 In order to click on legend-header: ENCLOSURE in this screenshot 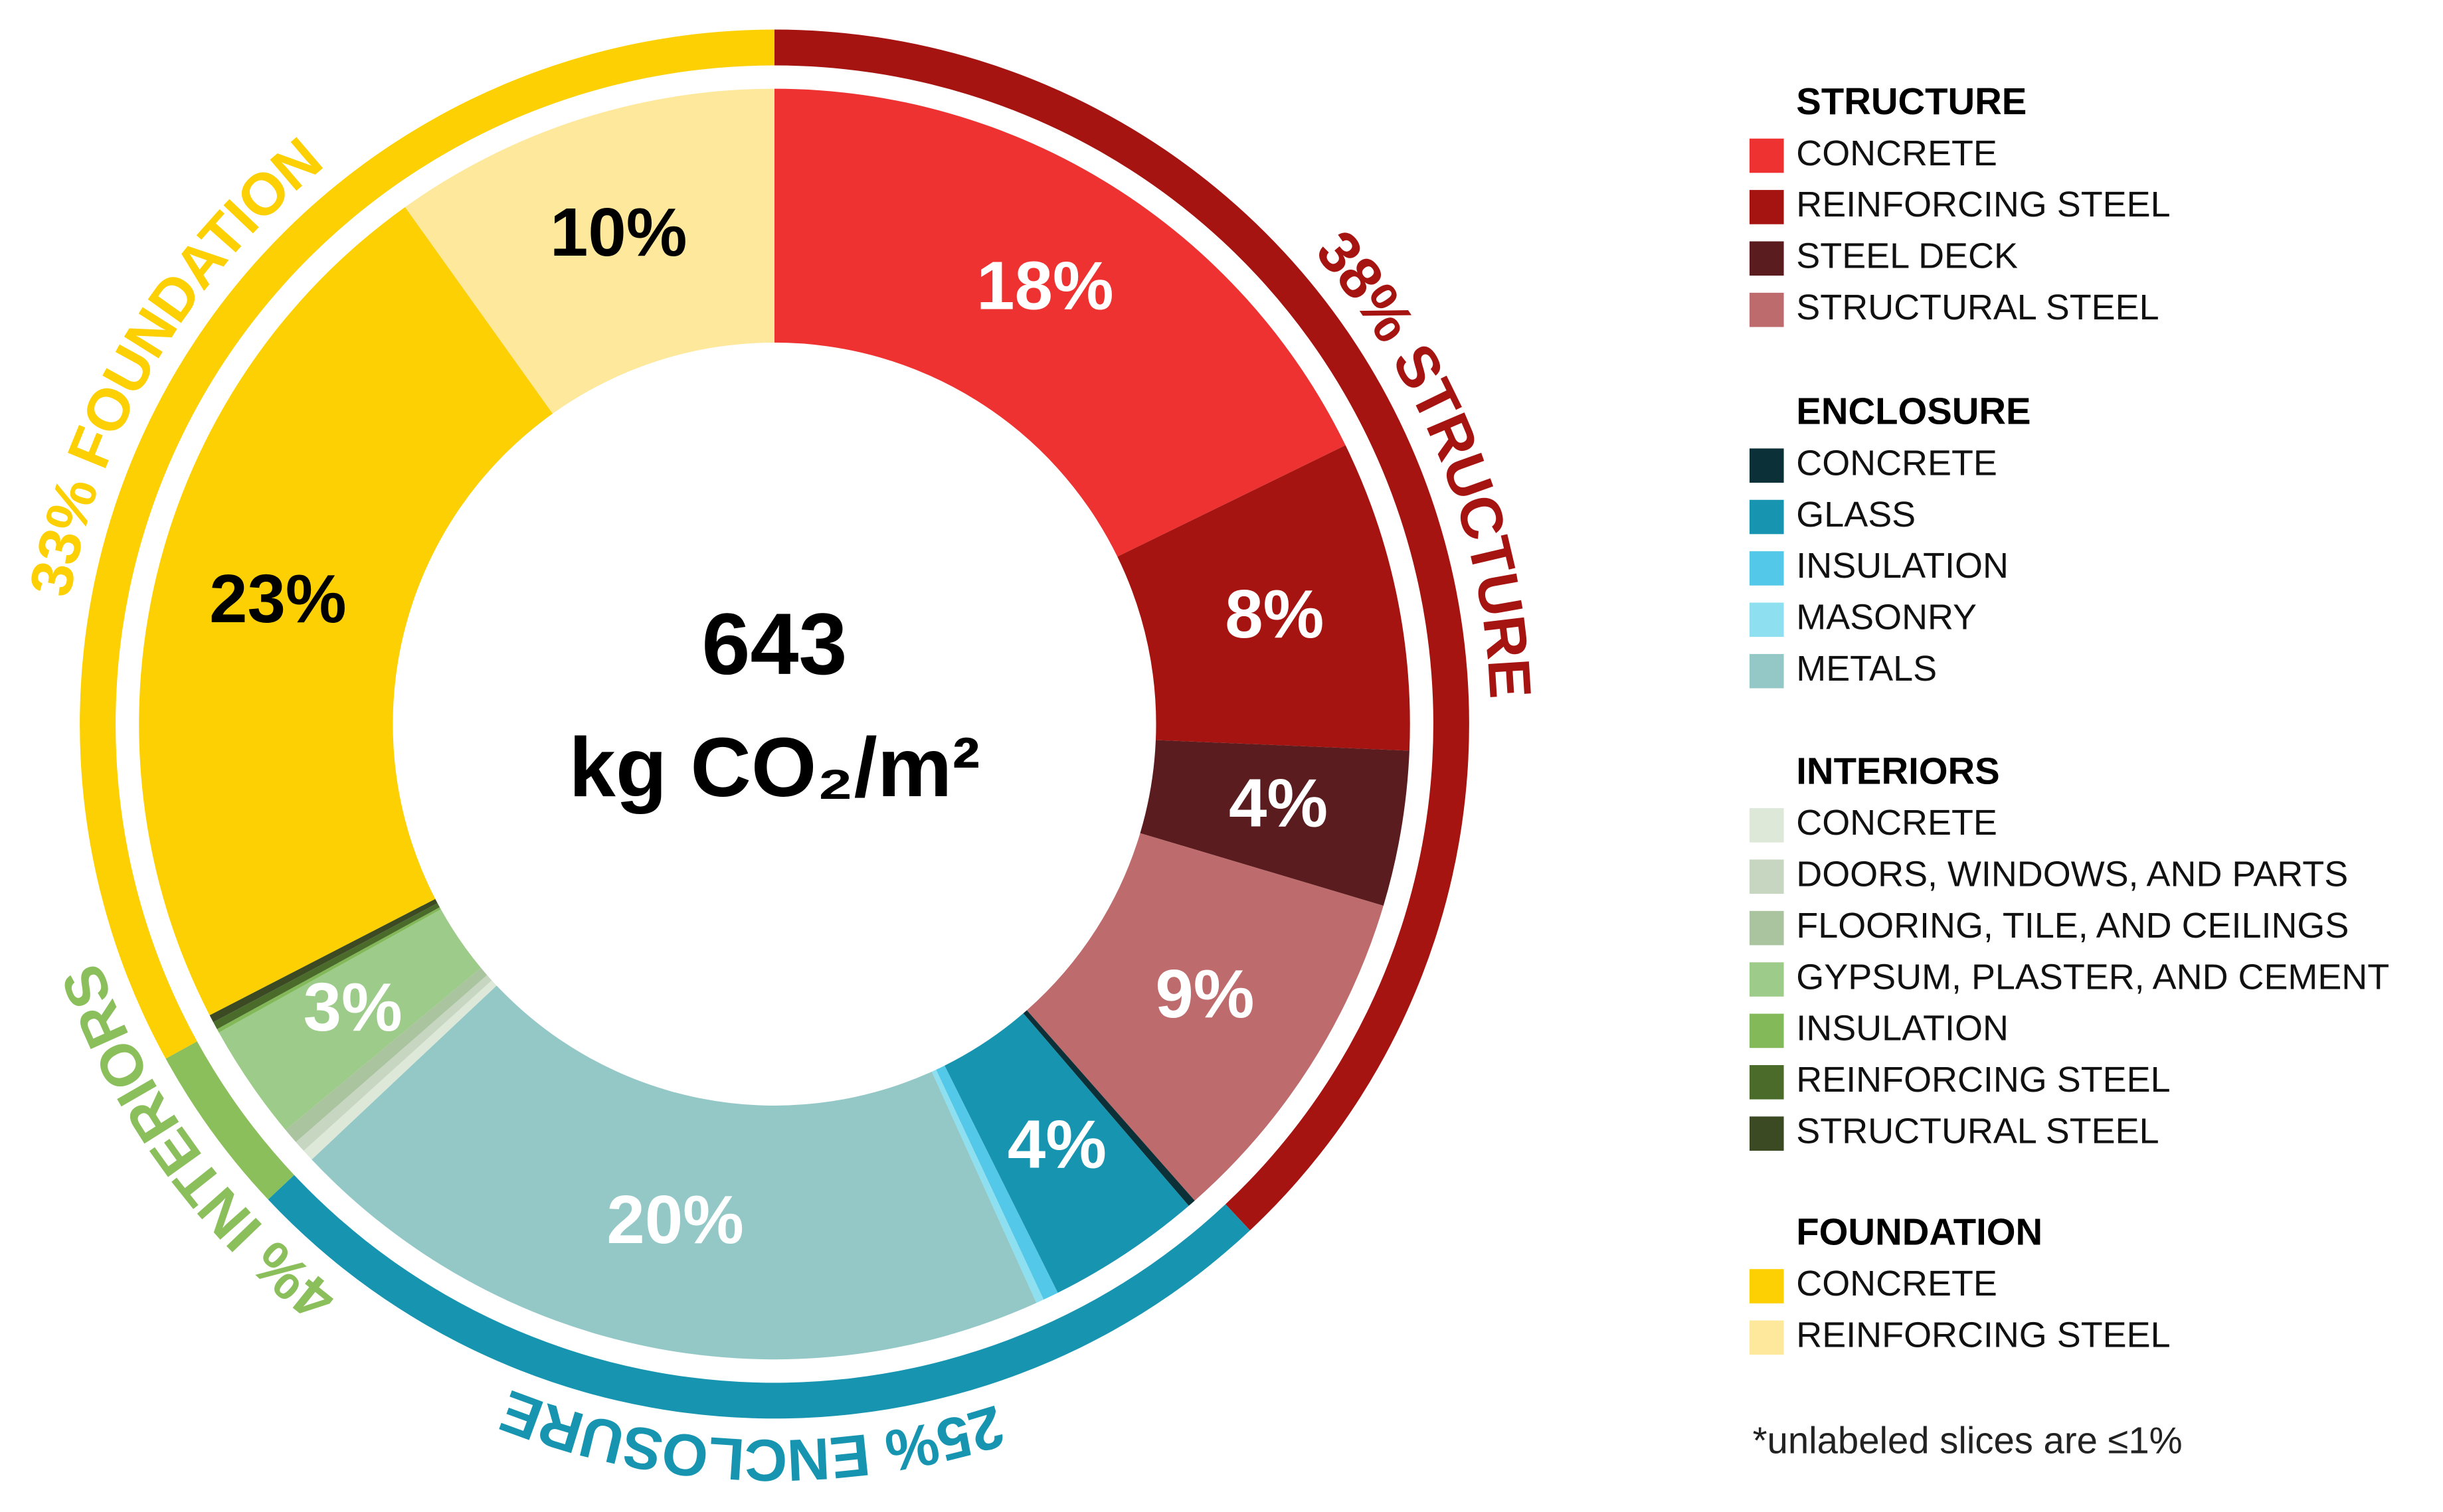, I will do `click(1913, 411)`.